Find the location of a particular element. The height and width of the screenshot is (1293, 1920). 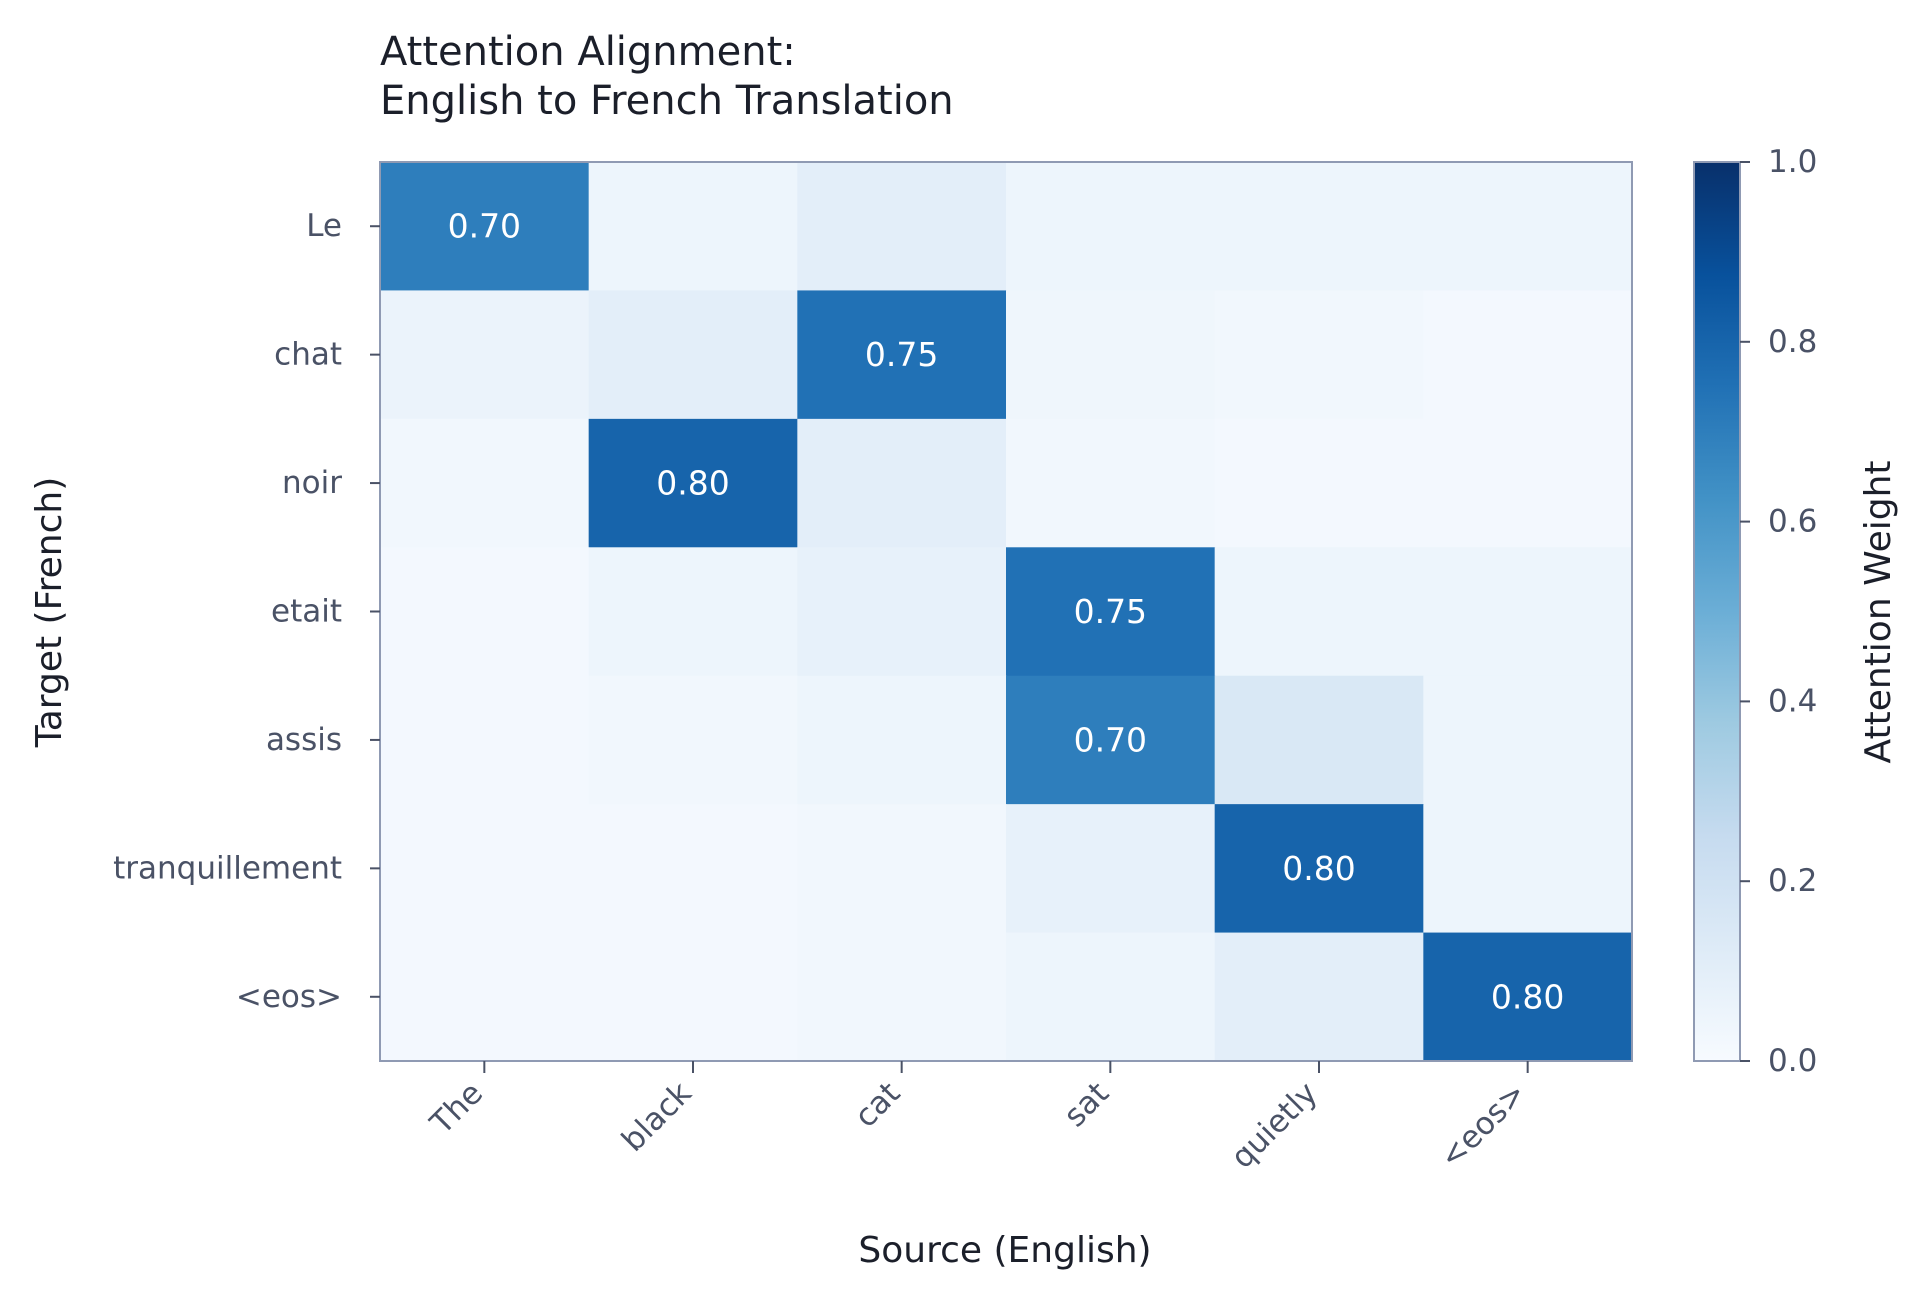

chart-title-line-2: English to French Translation is located at coordinates (667, 101).